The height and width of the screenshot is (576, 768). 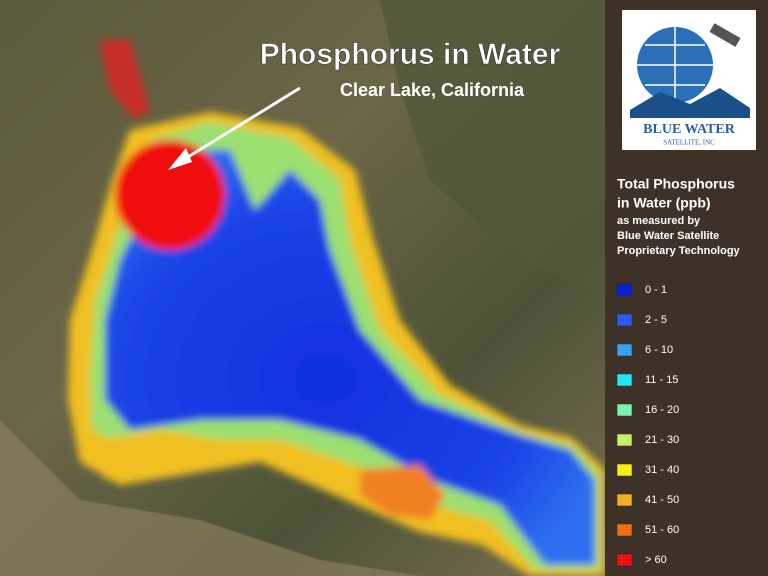 What do you see at coordinates (675, 65) in the screenshot?
I see `logo-grid` at bounding box center [675, 65].